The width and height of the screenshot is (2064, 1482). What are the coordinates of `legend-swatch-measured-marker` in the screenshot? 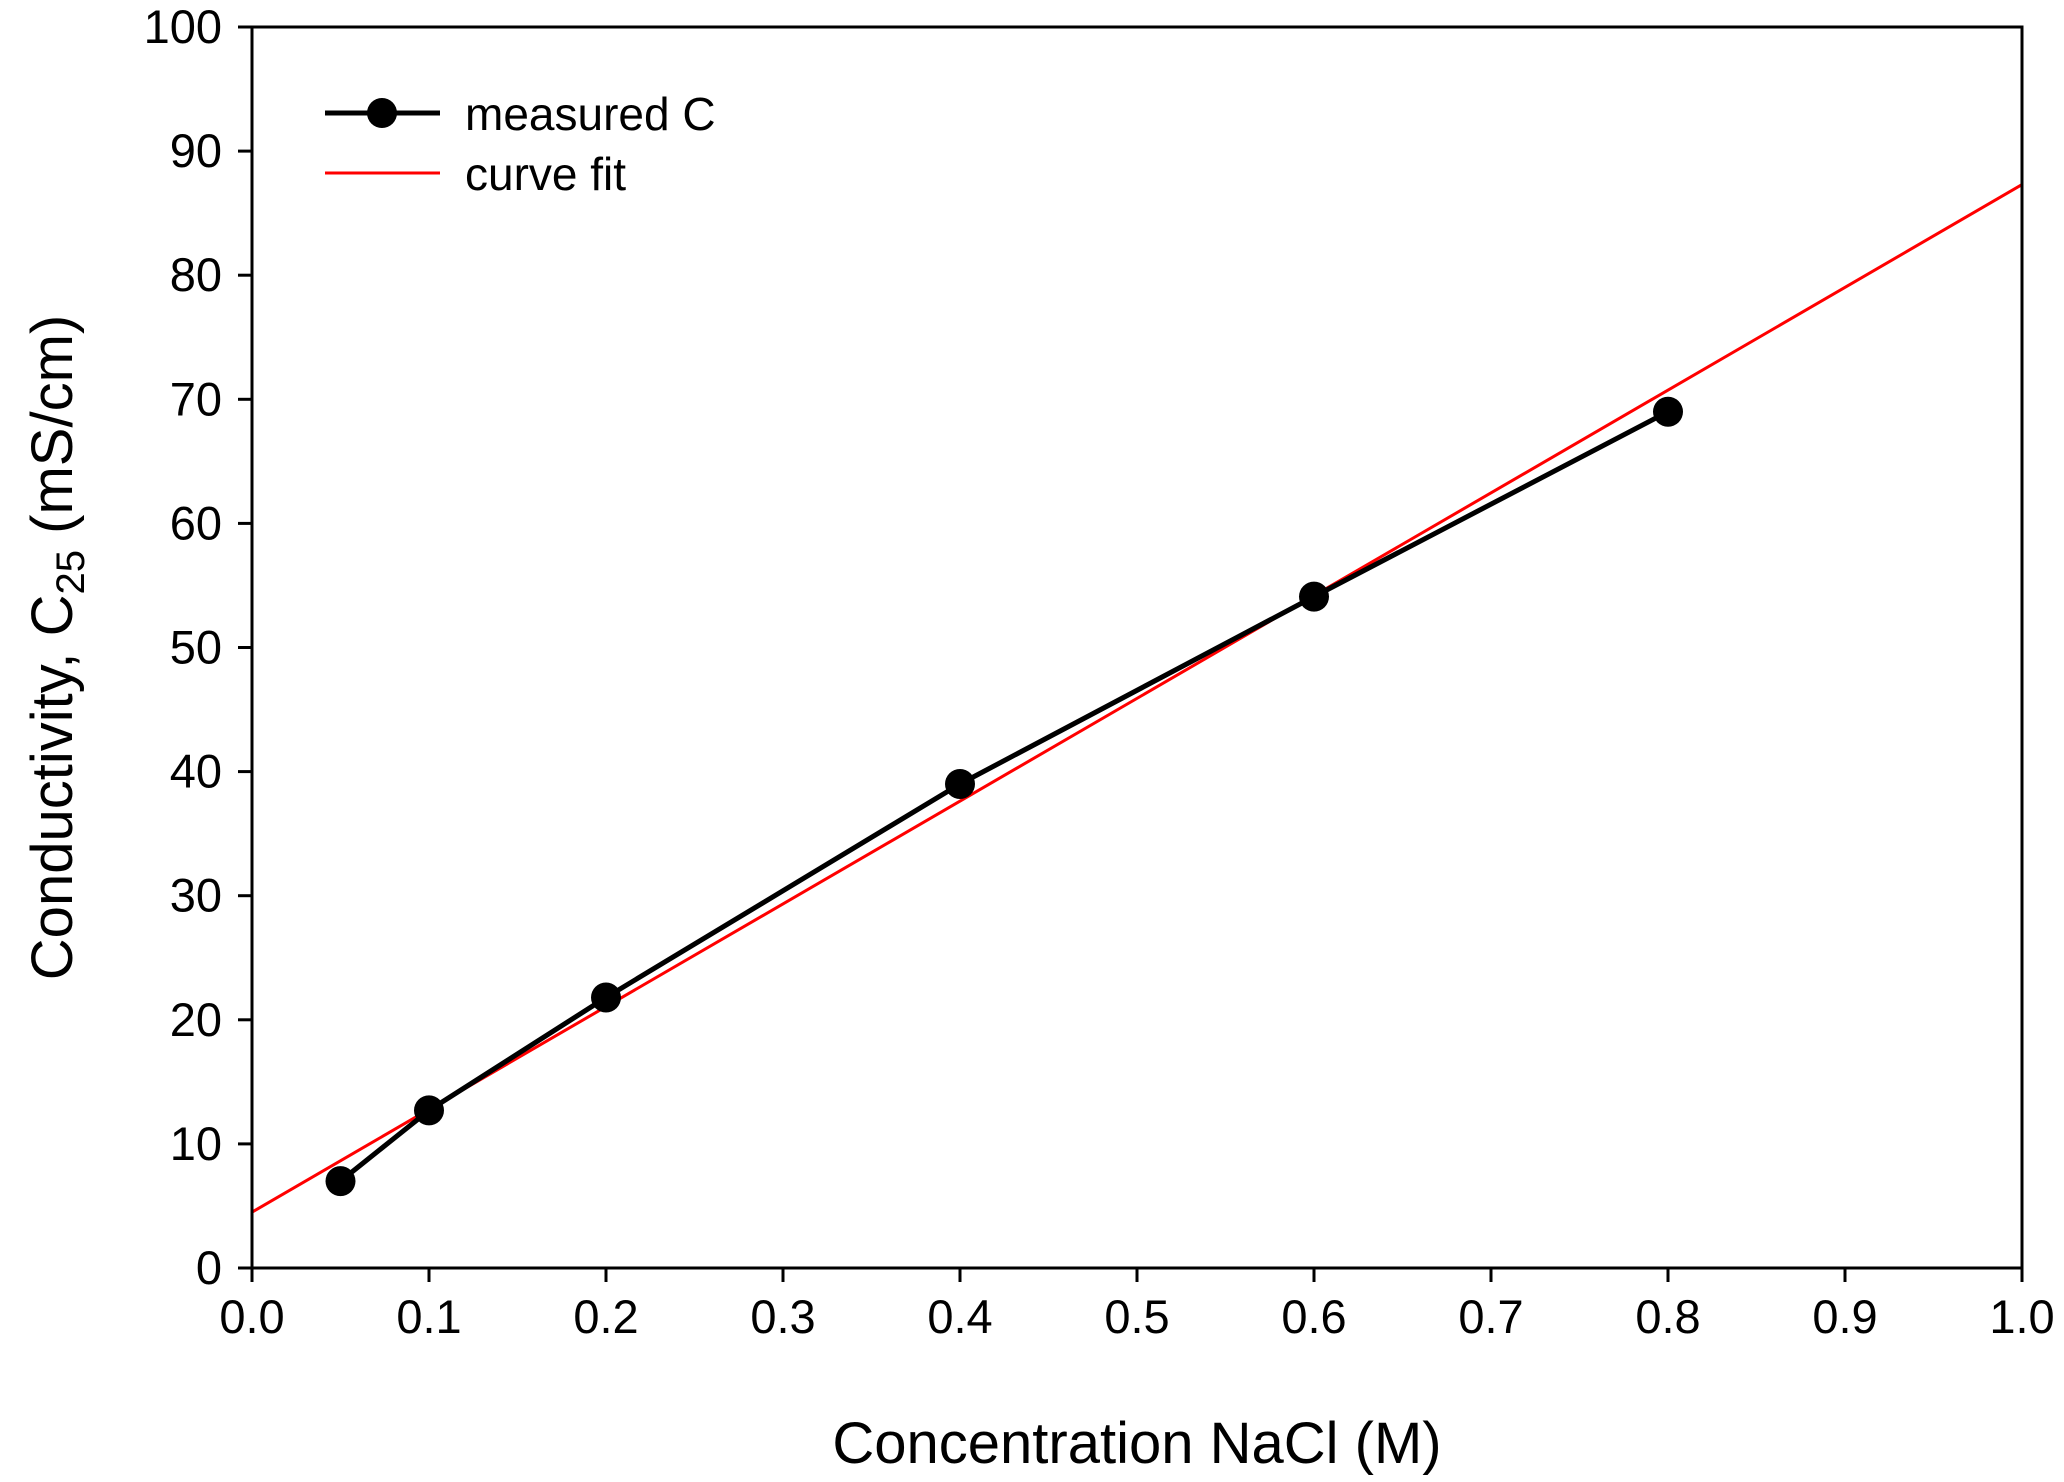 It's located at (382, 113).